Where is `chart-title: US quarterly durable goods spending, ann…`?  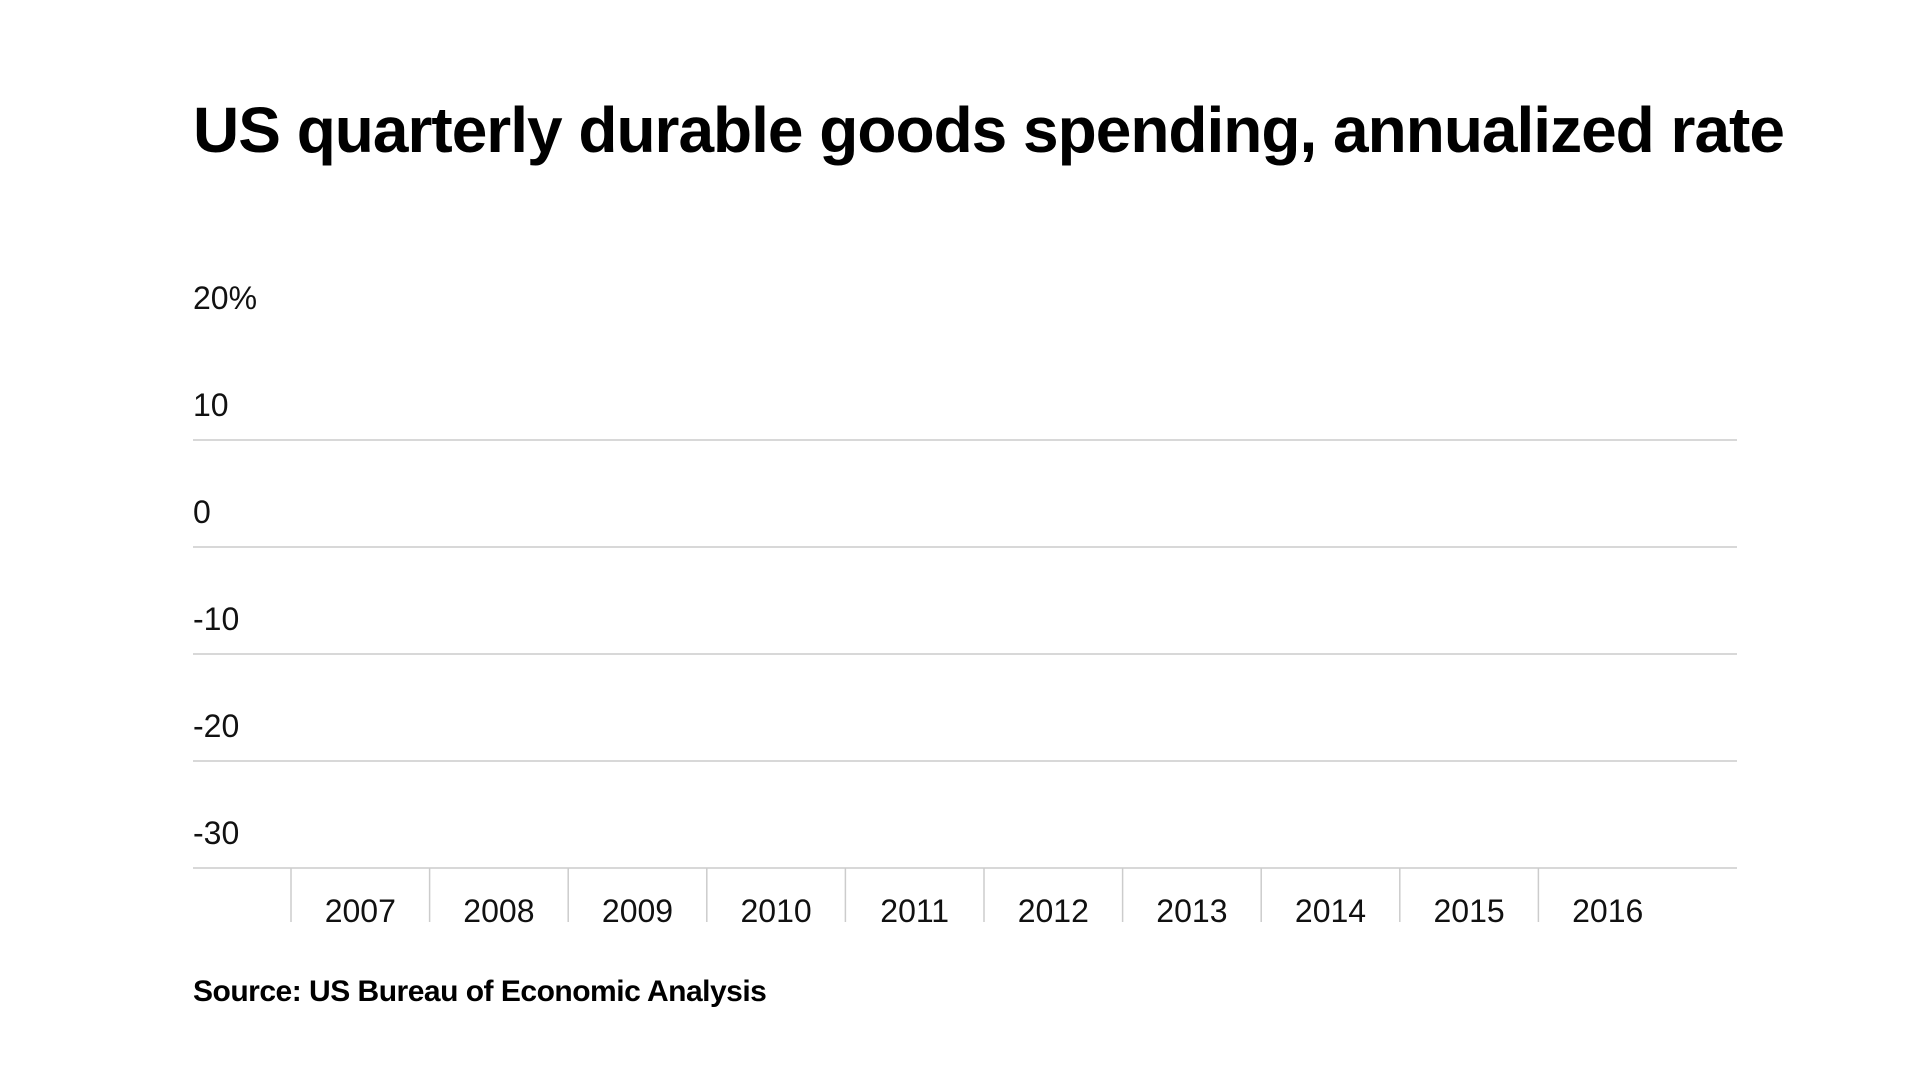 chart-title: US quarterly durable goods spending, ann… is located at coordinates (989, 130).